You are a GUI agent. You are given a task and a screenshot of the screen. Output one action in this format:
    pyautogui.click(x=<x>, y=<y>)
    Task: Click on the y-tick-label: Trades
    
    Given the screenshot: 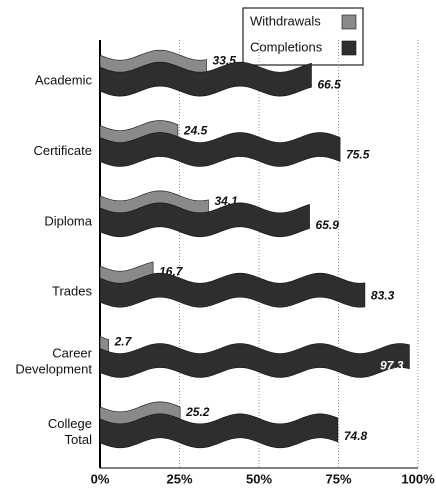 What is the action you would take?
    pyautogui.click(x=72, y=291)
    